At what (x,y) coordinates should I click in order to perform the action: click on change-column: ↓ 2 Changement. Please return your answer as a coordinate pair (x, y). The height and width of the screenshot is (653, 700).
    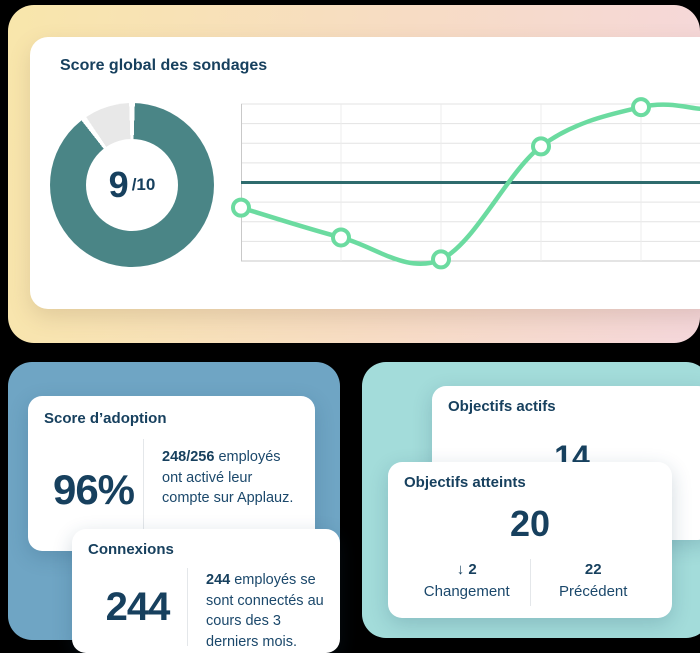
    Looking at the image, I should click on (467, 582).